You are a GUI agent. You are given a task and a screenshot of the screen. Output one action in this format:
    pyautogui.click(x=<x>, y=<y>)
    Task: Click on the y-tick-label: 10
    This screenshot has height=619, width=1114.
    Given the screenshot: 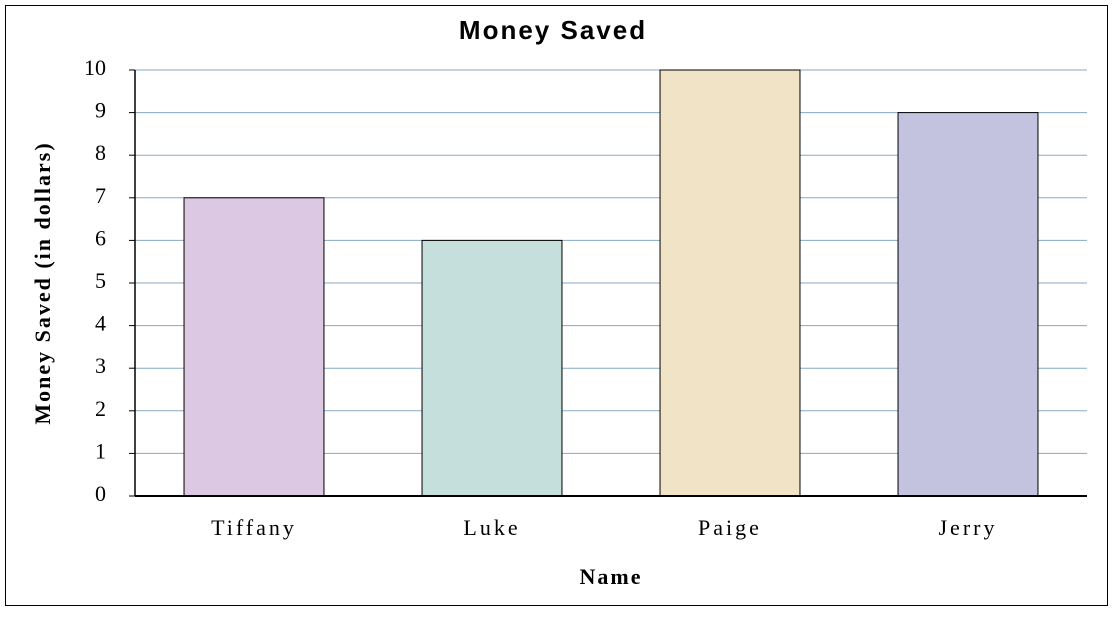 What is the action you would take?
    pyautogui.click(x=95, y=67)
    